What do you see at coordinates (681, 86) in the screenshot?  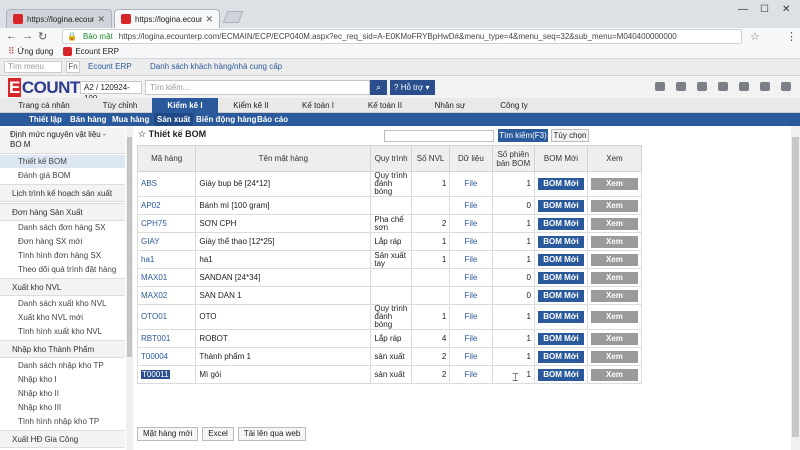 I see `video-icon` at bounding box center [681, 86].